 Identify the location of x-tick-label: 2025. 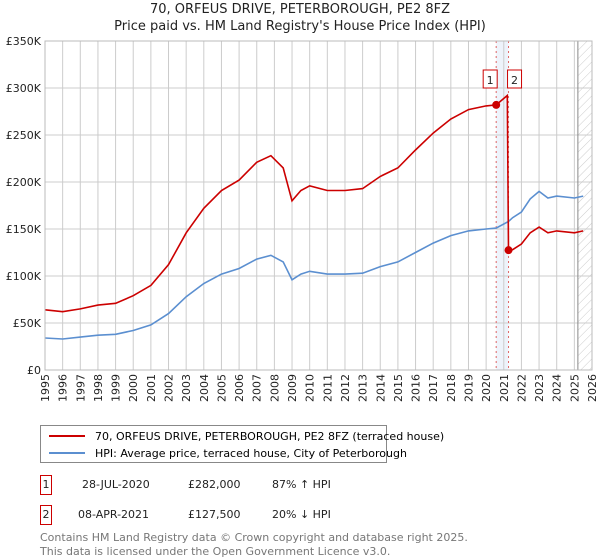
(574, 388).